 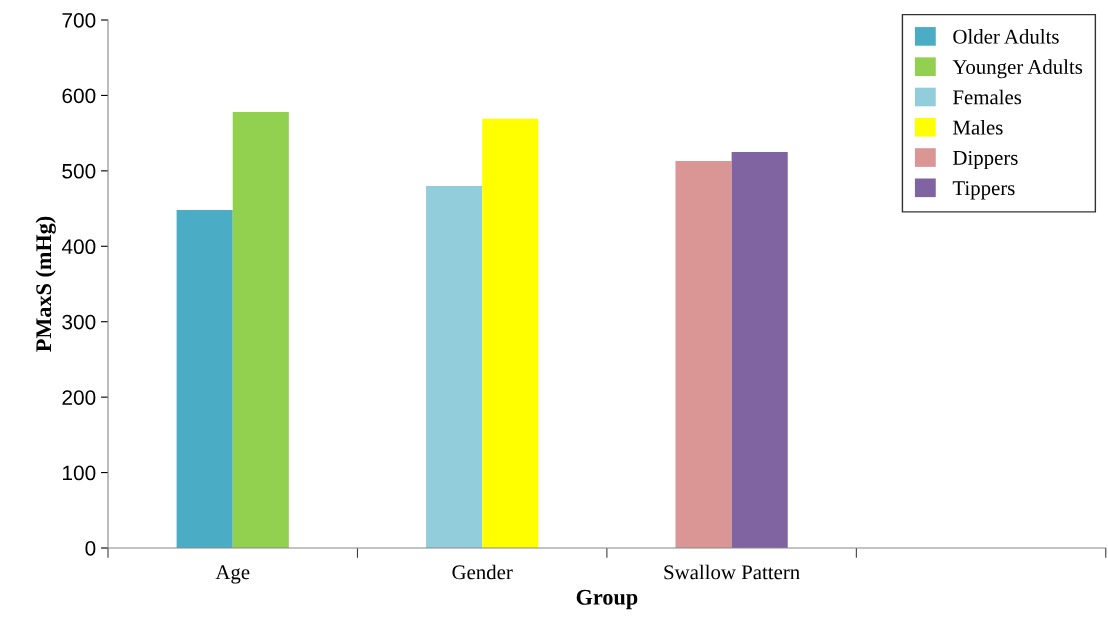 What do you see at coordinates (985, 160) in the screenshot?
I see `legend-label: Dippers` at bounding box center [985, 160].